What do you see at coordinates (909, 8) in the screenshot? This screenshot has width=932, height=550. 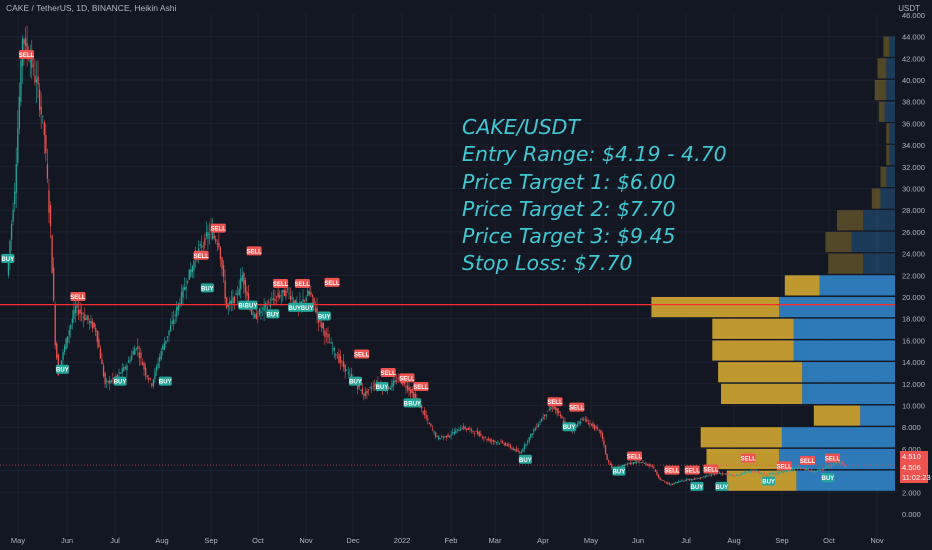 I see `axis-unit-label: USDT` at bounding box center [909, 8].